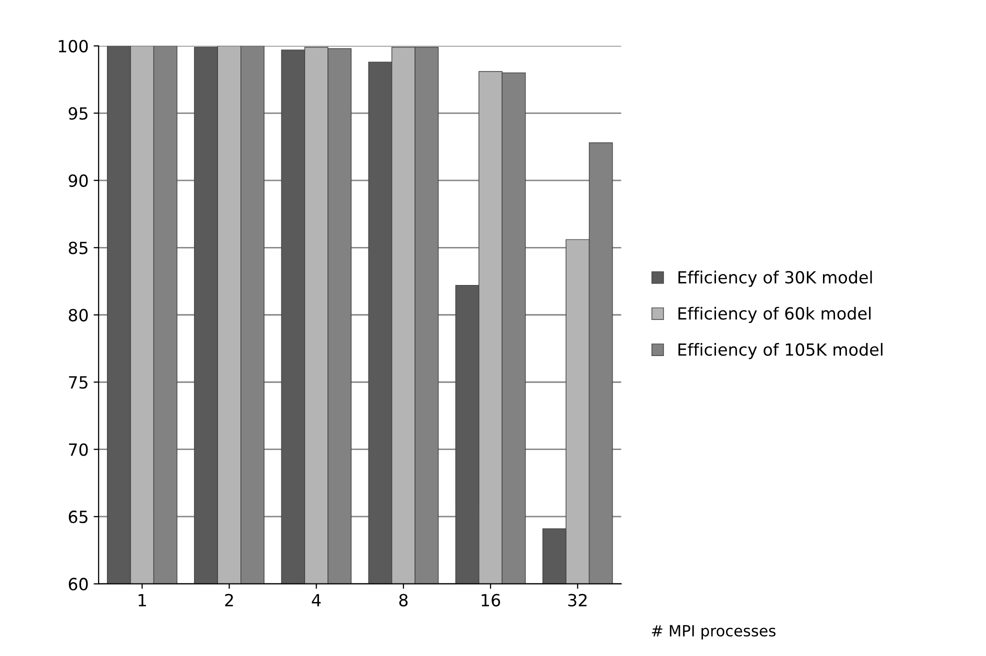 The image size is (986, 656). I want to click on x-tick-label: 4, so click(316, 600).